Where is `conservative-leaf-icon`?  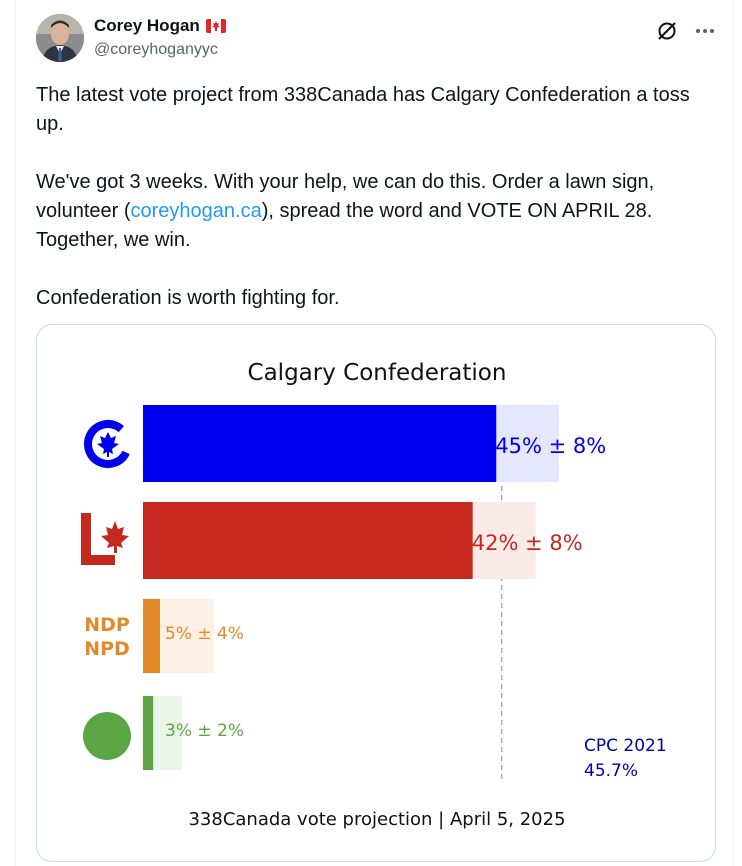 conservative-leaf-icon is located at coordinates (108, 444).